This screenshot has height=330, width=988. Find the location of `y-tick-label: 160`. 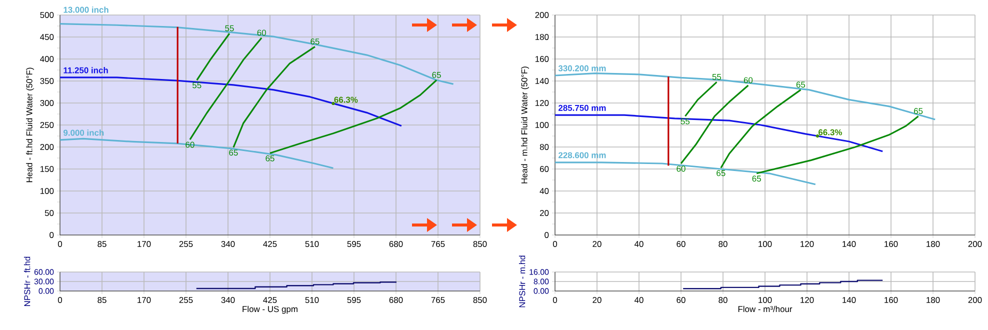

y-tick-label: 160 is located at coordinates (542, 59).